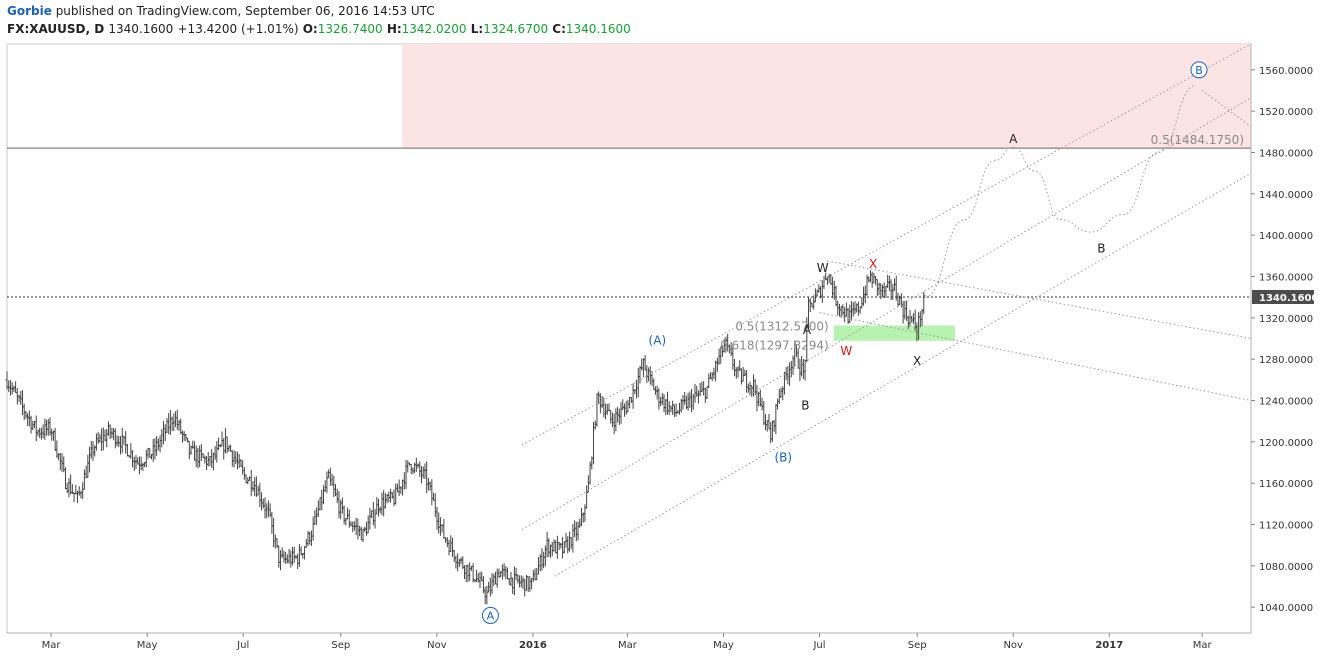 The width and height of the screenshot is (1321, 657). What do you see at coordinates (1286, 319) in the screenshot?
I see `price-axis-label: 1320.0000` at bounding box center [1286, 319].